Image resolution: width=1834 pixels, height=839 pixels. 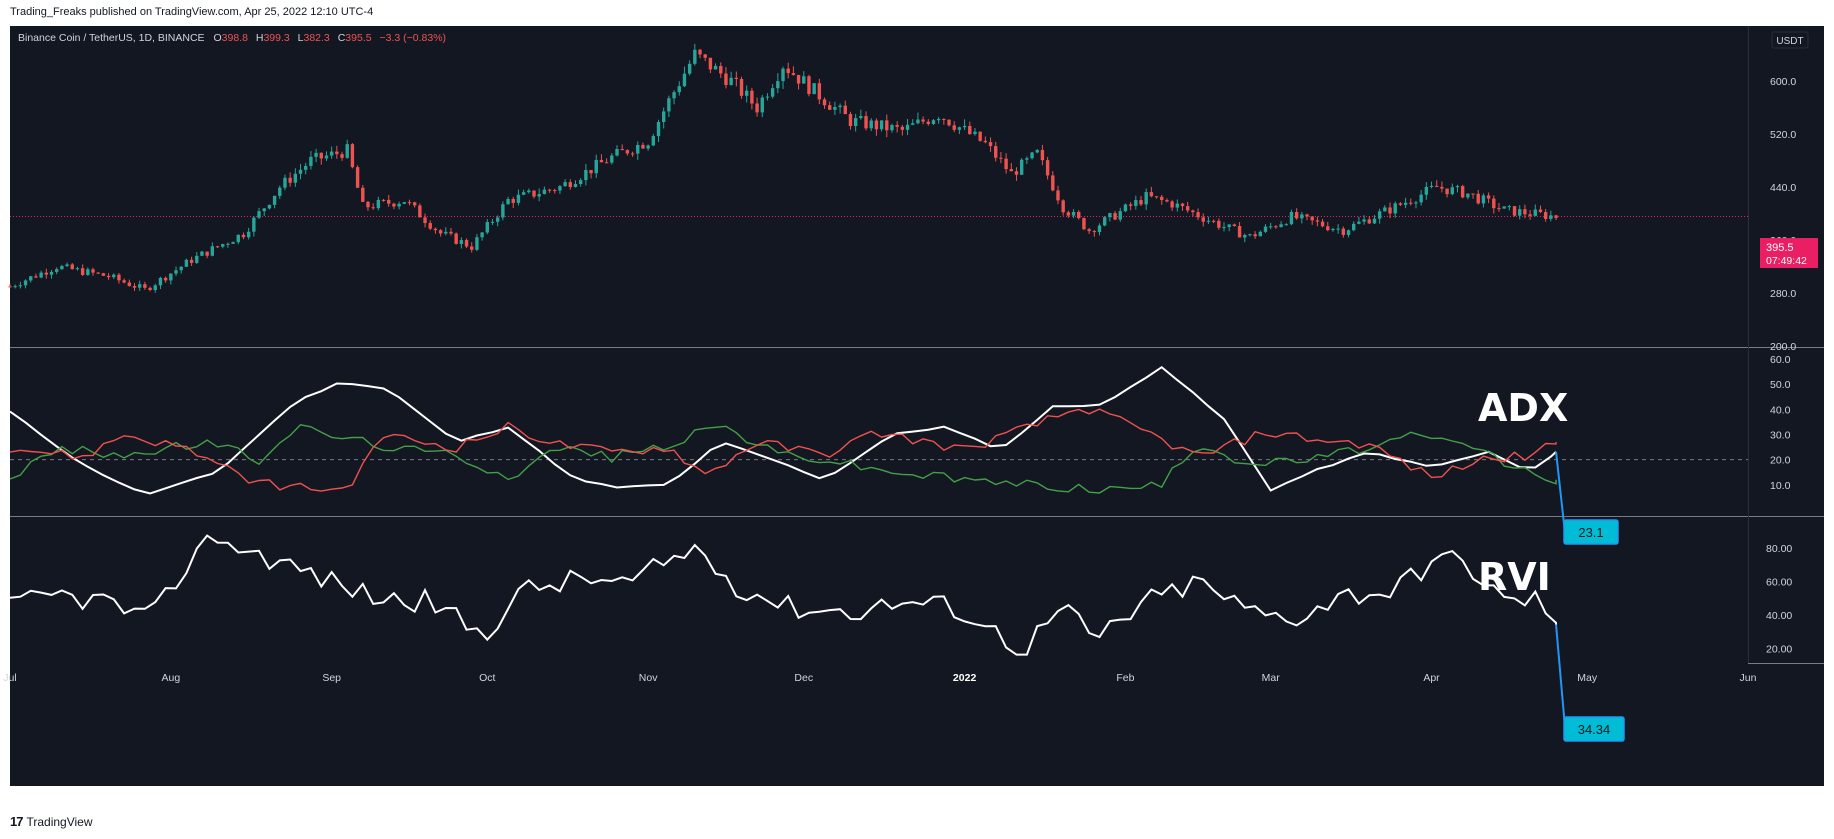 I want to click on adx-tick-label: 30.0, so click(x=1780, y=436).